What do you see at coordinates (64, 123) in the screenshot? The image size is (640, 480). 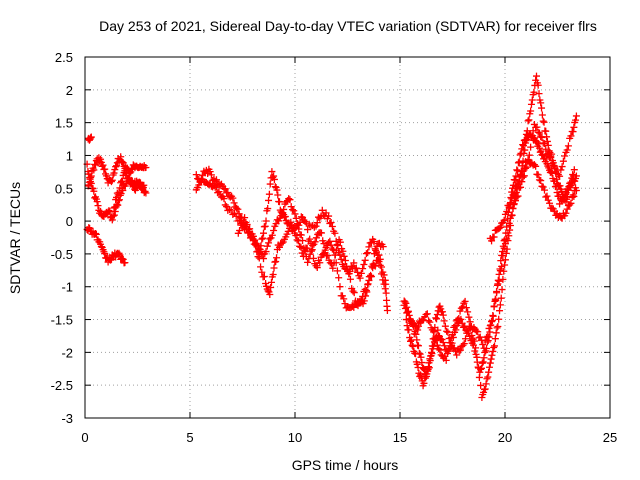 I see `y-tick-label: 1.5` at bounding box center [64, 123].